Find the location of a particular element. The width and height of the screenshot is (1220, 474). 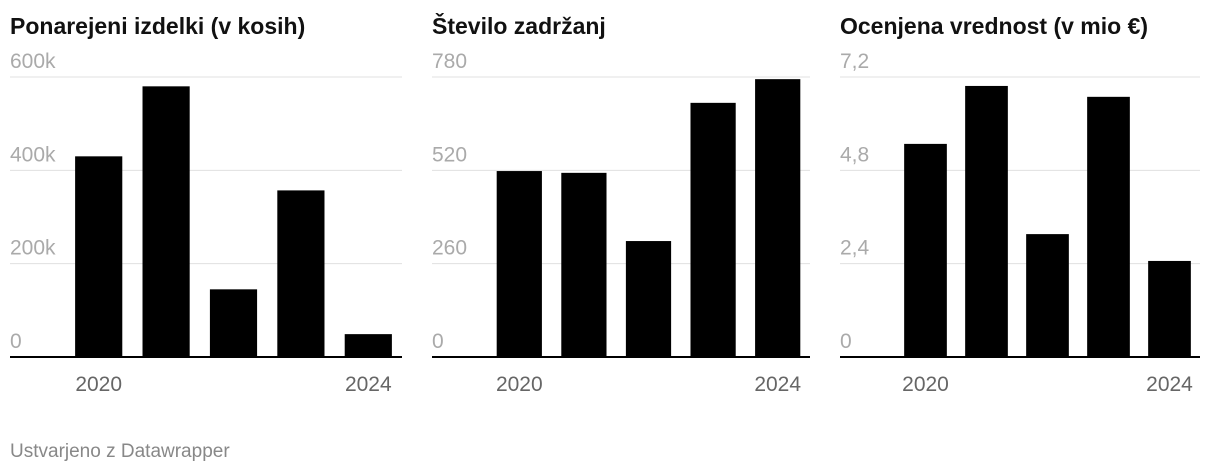

y-tick-label: 200k is located at coordinates (33, 248).